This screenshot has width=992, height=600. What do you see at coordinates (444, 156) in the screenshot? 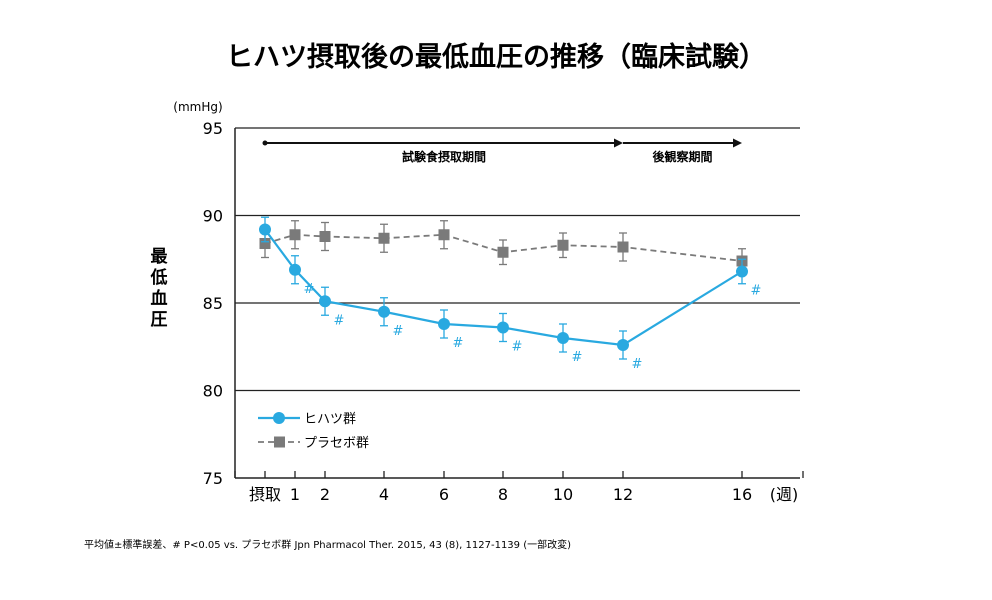
I see `period-label-0: 試験食摂取期間` at bounding box center [444, 156].